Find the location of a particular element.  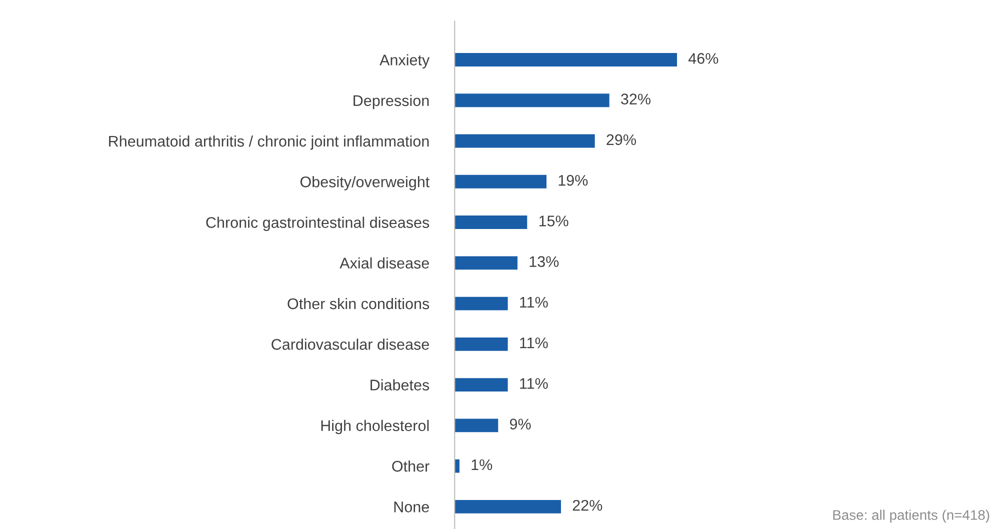

y-tick-label: Cardiovascular disease is located at coordinates (350, 344).